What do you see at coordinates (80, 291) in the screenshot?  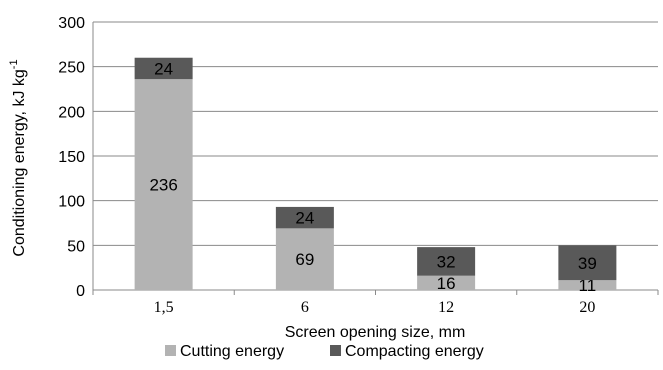 I see `y-tick-label: 0` at bounding box center [80, 291].